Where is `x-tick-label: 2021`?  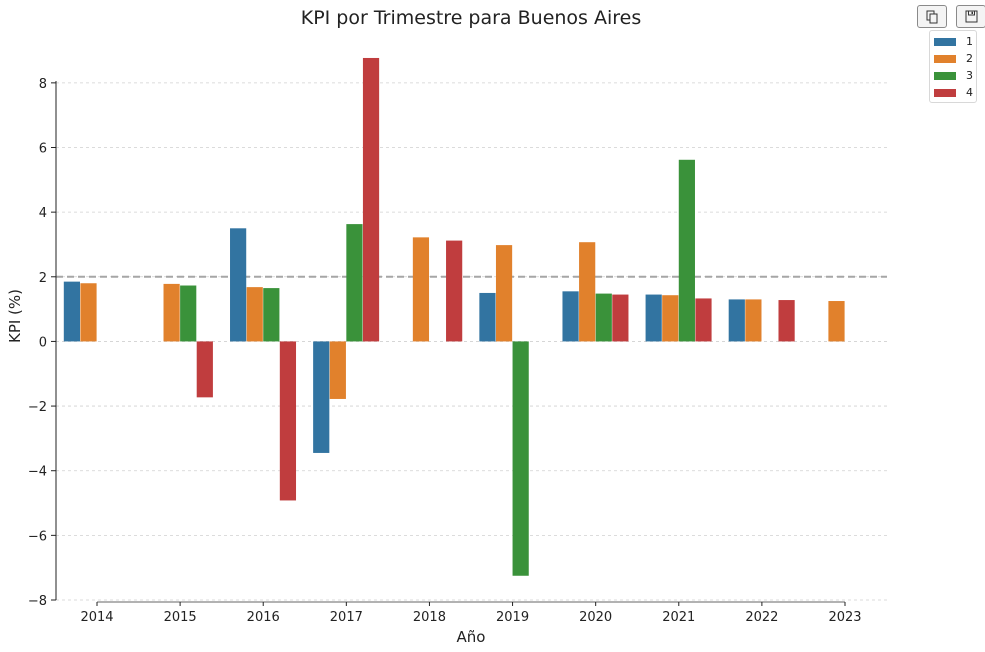
x-tick-label: 2021 is located at coordinates (678, 617).